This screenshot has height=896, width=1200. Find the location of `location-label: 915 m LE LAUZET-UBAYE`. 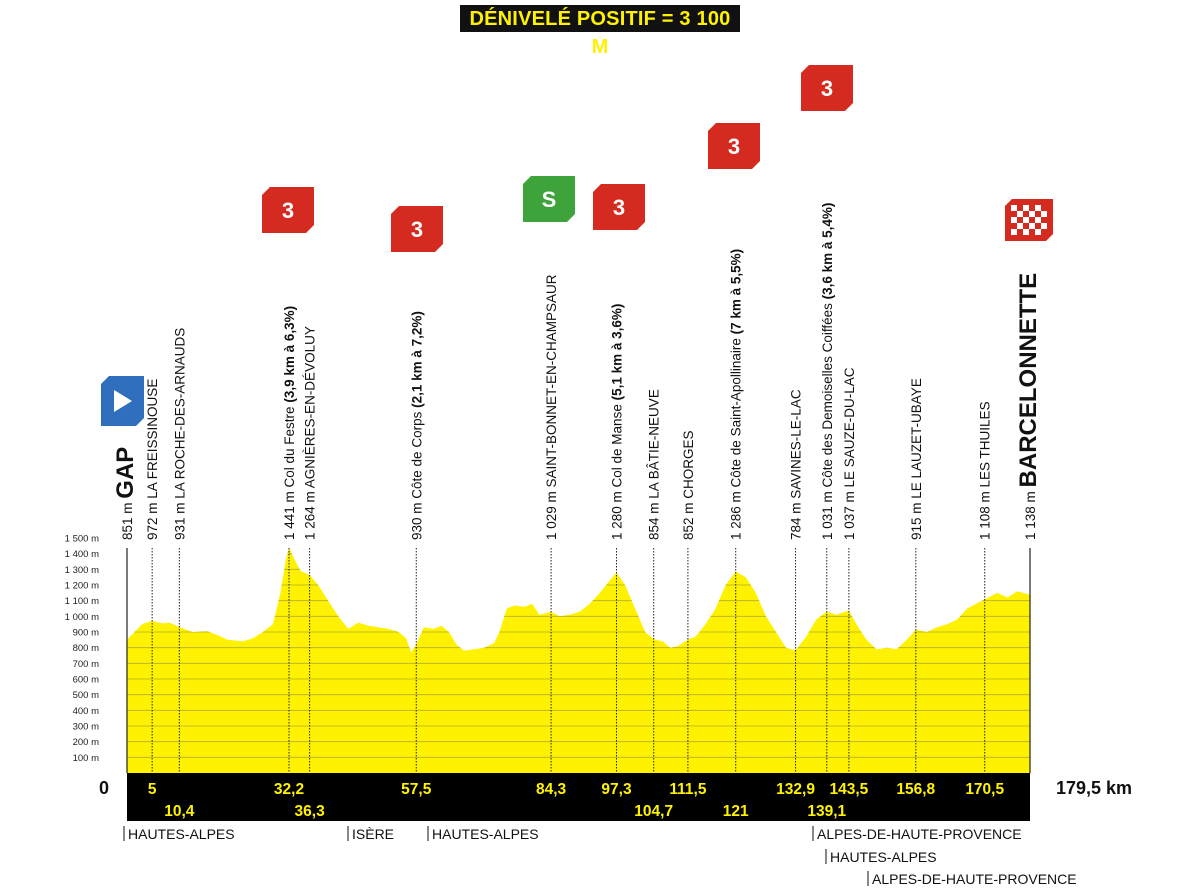

location-label: 915 m LE LAUZET-UBAYE is located at coordinates (916, 459).